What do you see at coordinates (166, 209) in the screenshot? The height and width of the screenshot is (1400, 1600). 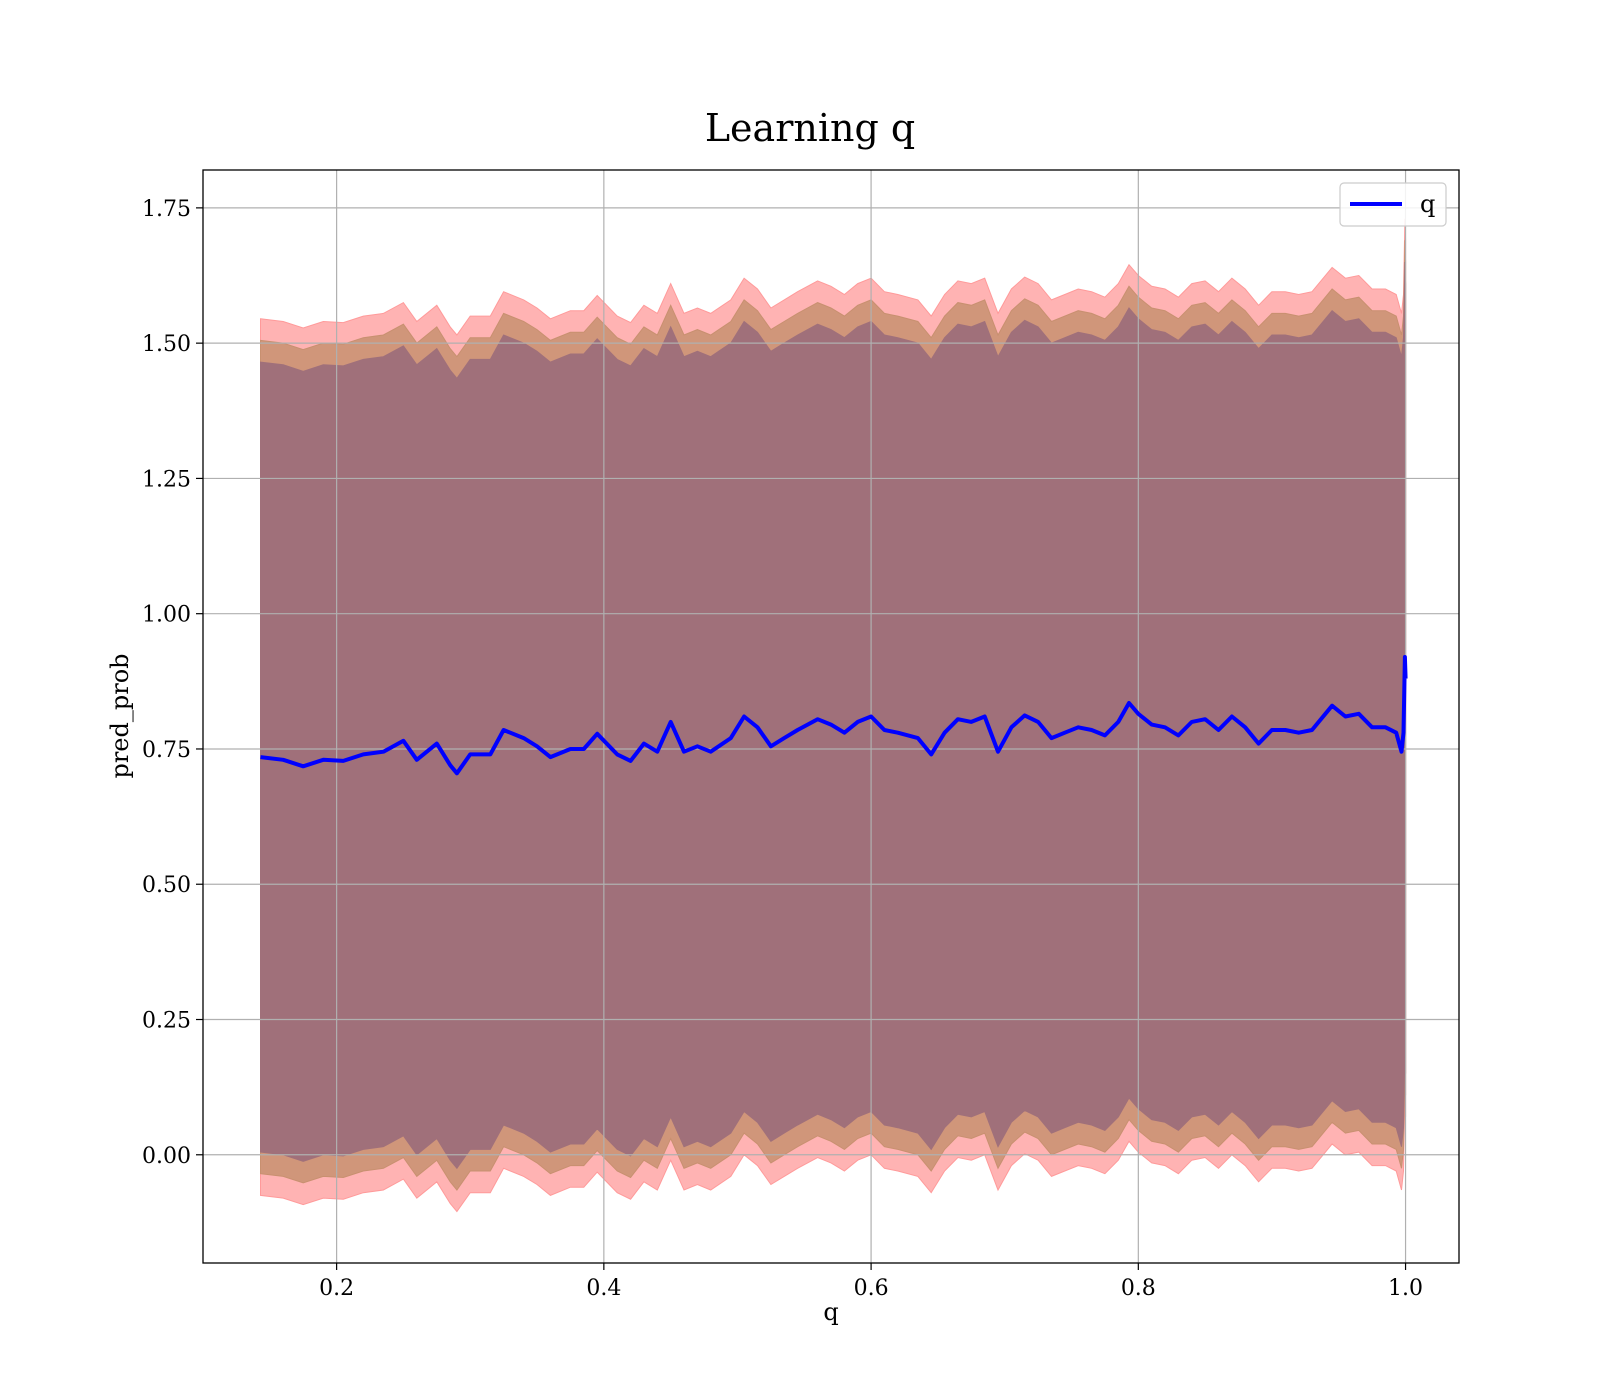 I see `y-tick-label-7: 1.75` at bounding box center [166, 209].